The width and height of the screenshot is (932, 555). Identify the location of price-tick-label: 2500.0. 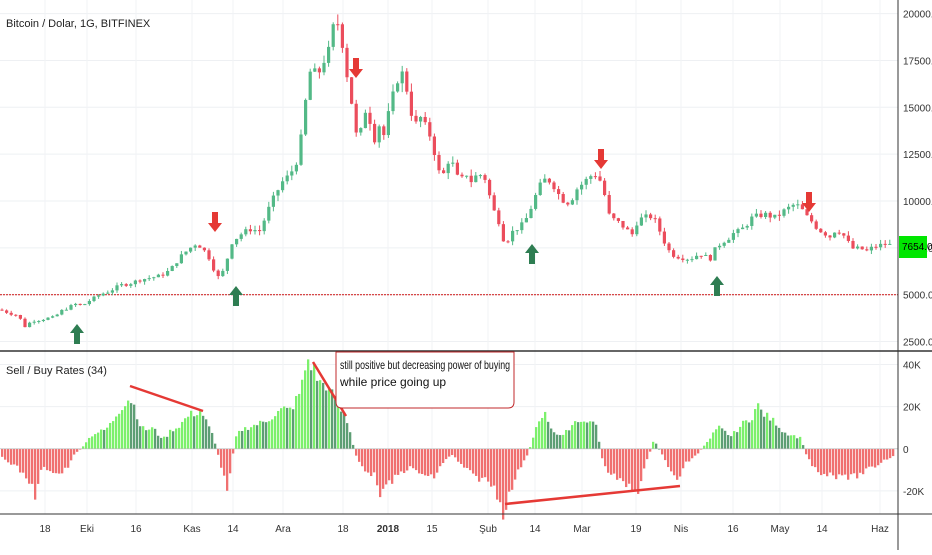
(917, 343).